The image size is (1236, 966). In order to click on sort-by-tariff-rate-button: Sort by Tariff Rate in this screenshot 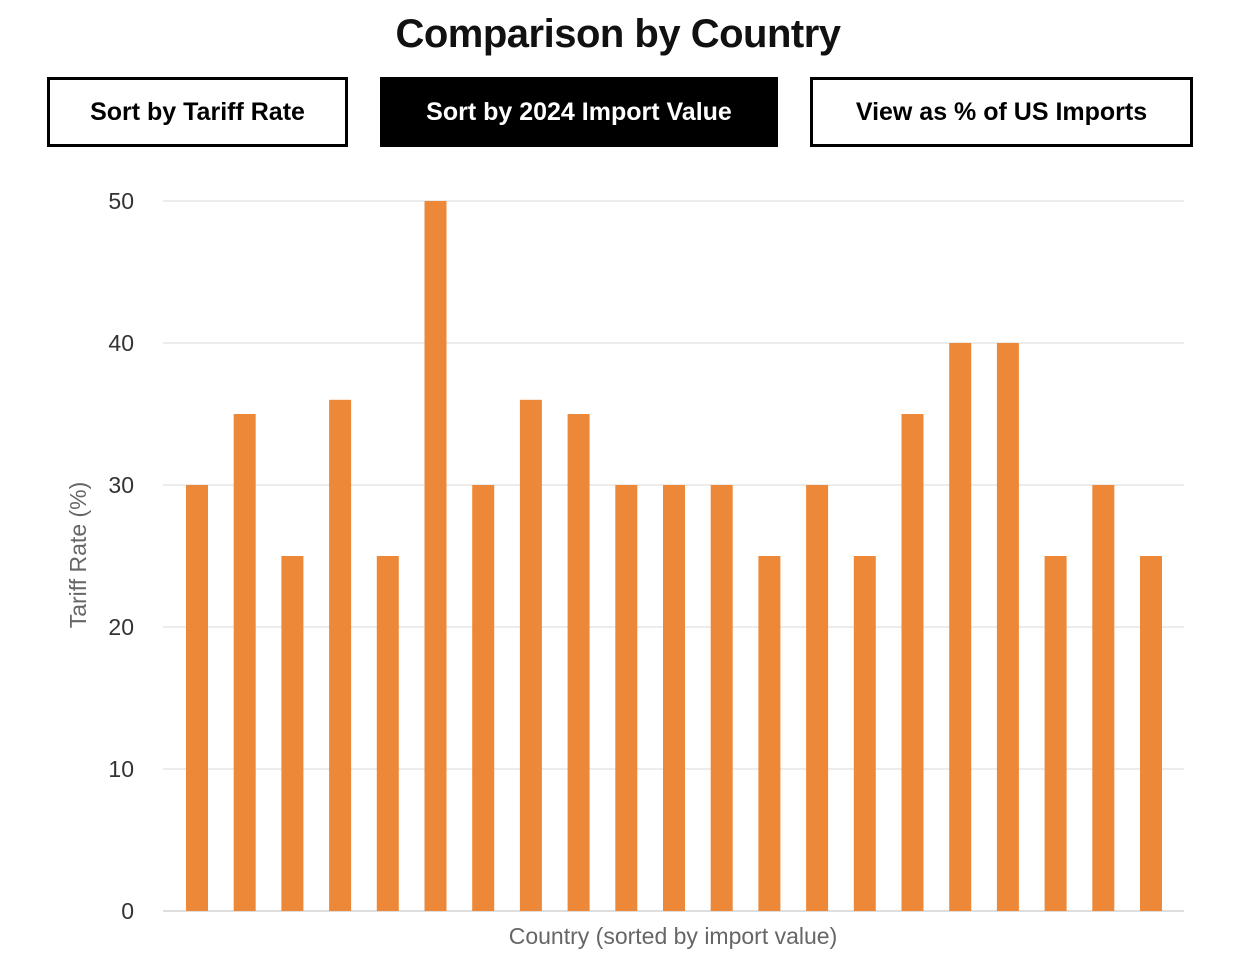, I will do `click(197, 112)`.